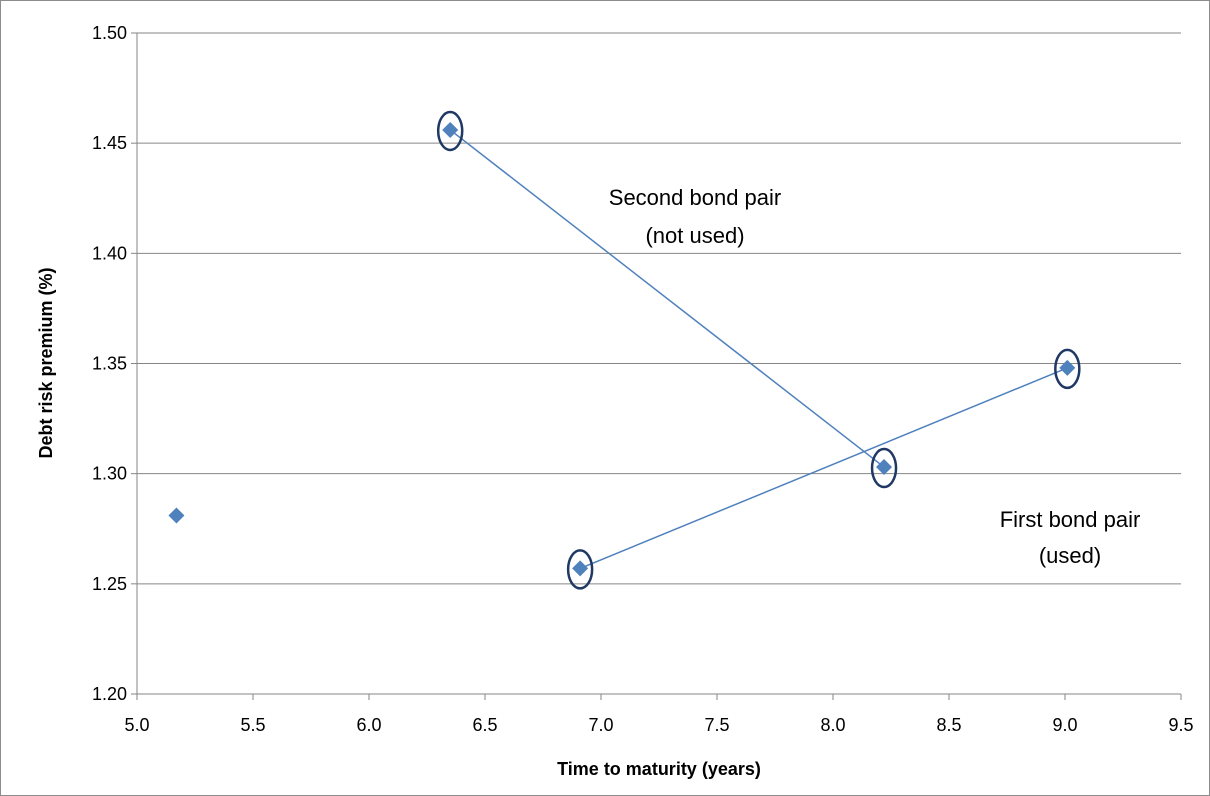 The height and width of the screenshot is (796, 1210). I want to click on x-tick-label-1: 5.5, so click(252, 725).